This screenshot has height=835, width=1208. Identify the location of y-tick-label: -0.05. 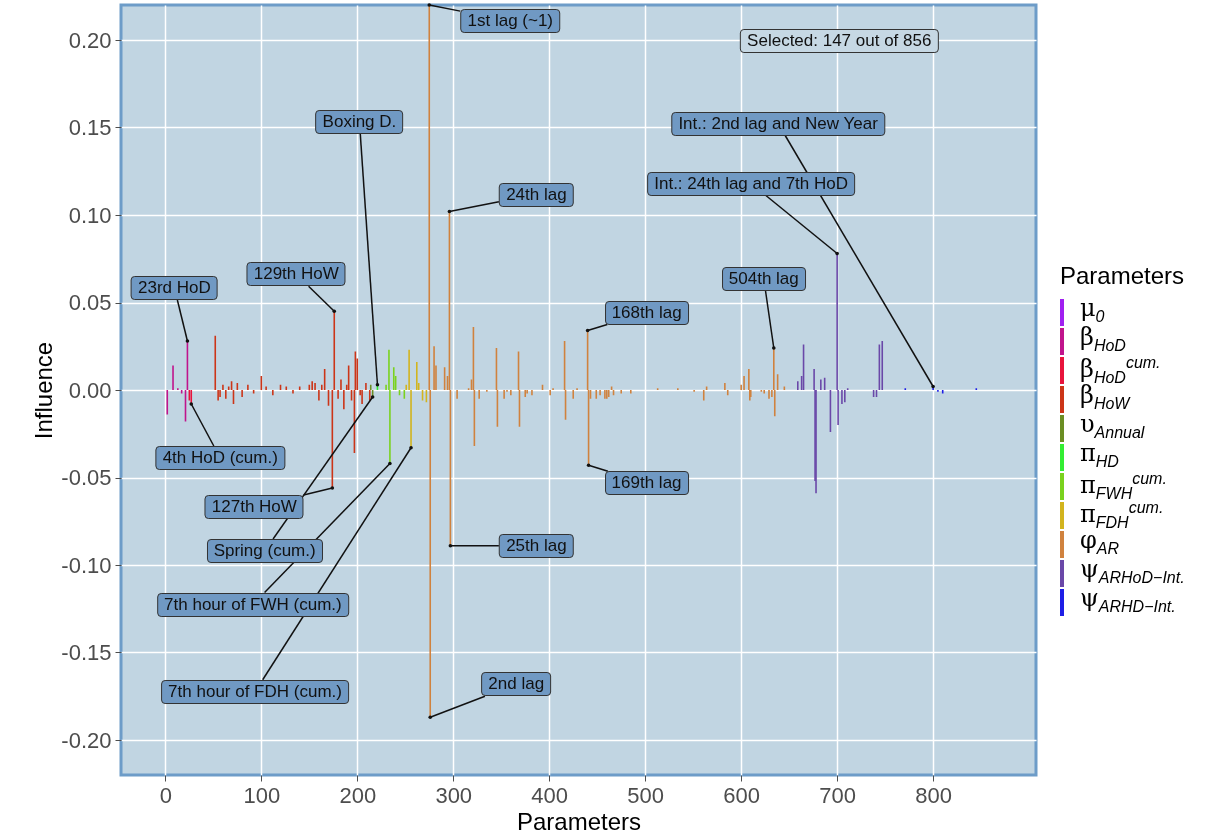
(86, 477).